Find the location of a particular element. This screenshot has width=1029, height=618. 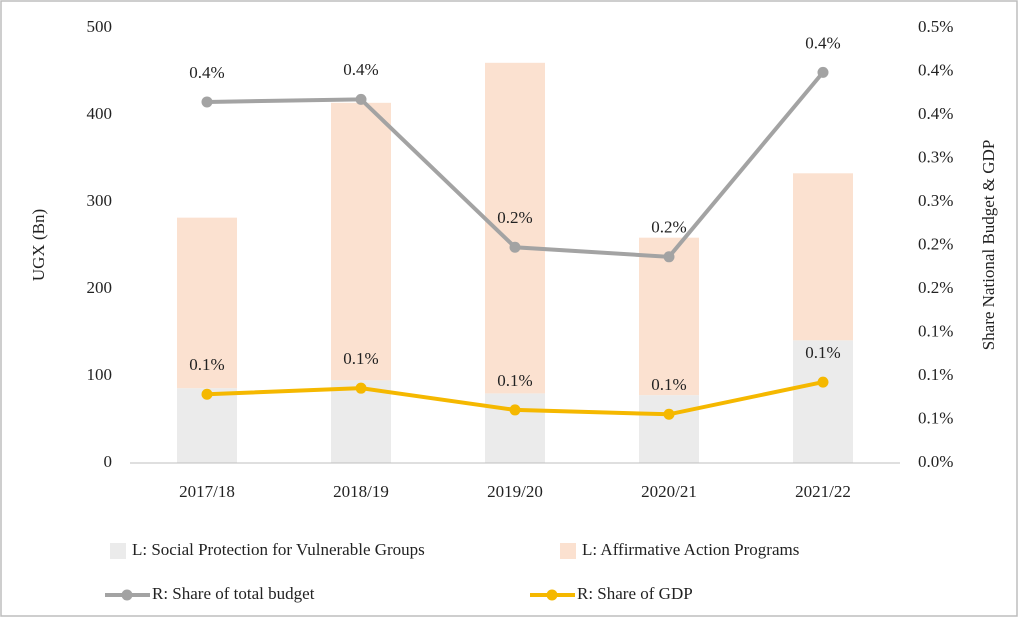

y2-tick-label: 0.0% is located at coordinates (935, 461).